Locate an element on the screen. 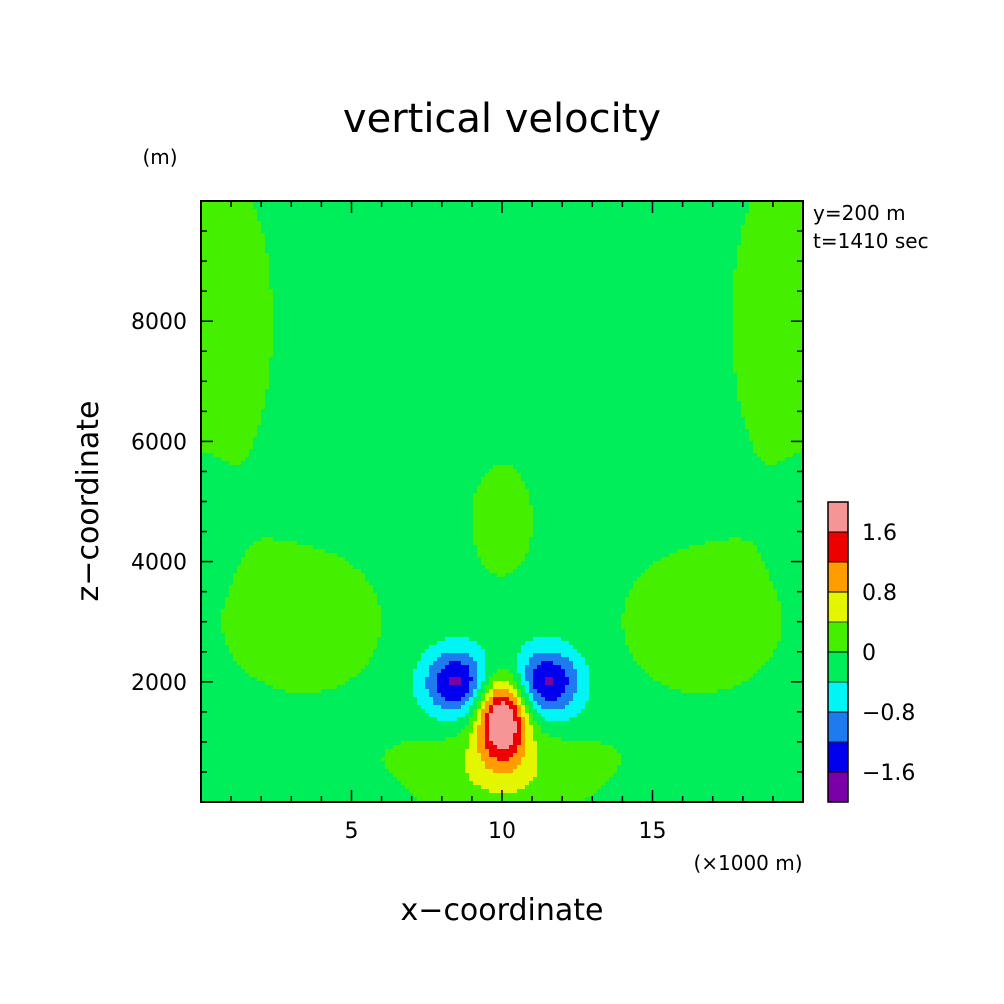  colorbar-tick-label: −0.8 is located at coordinates (888, 713).